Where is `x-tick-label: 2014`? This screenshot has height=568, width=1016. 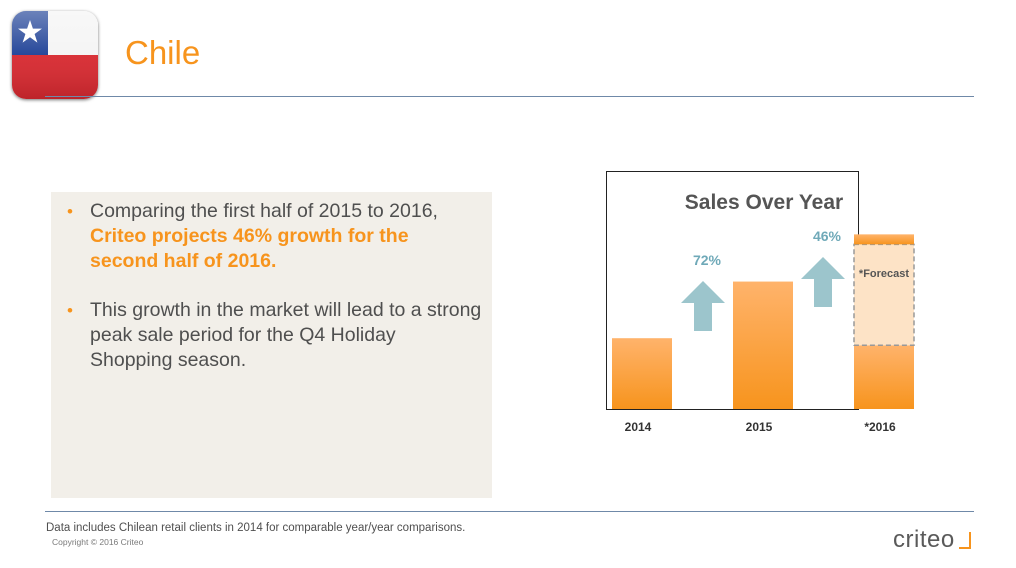 x-tick-label: 2014 is located at coordinates (638, 427).